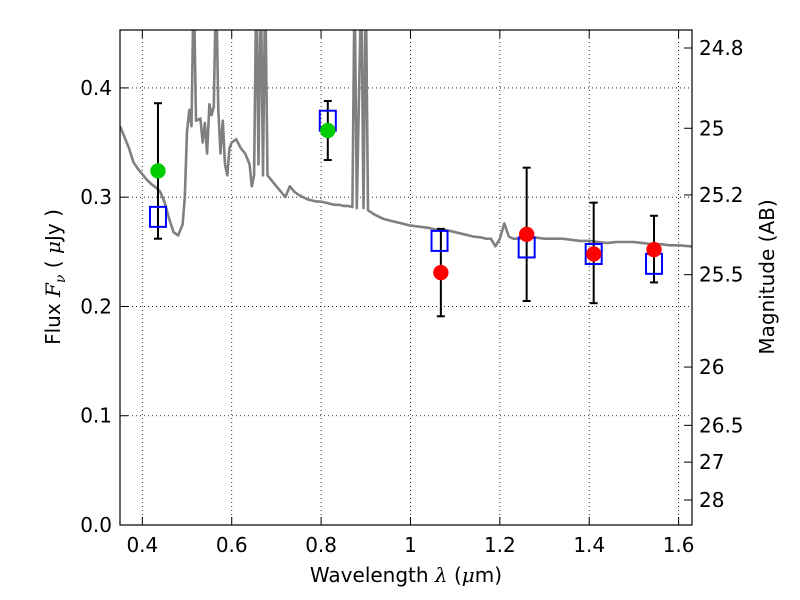 The width and height of the screenshot is (800, 600). Describe the element at coordinates (721, 275) in the screenshot. I see `mag-tick-label: 25.5` at that location.